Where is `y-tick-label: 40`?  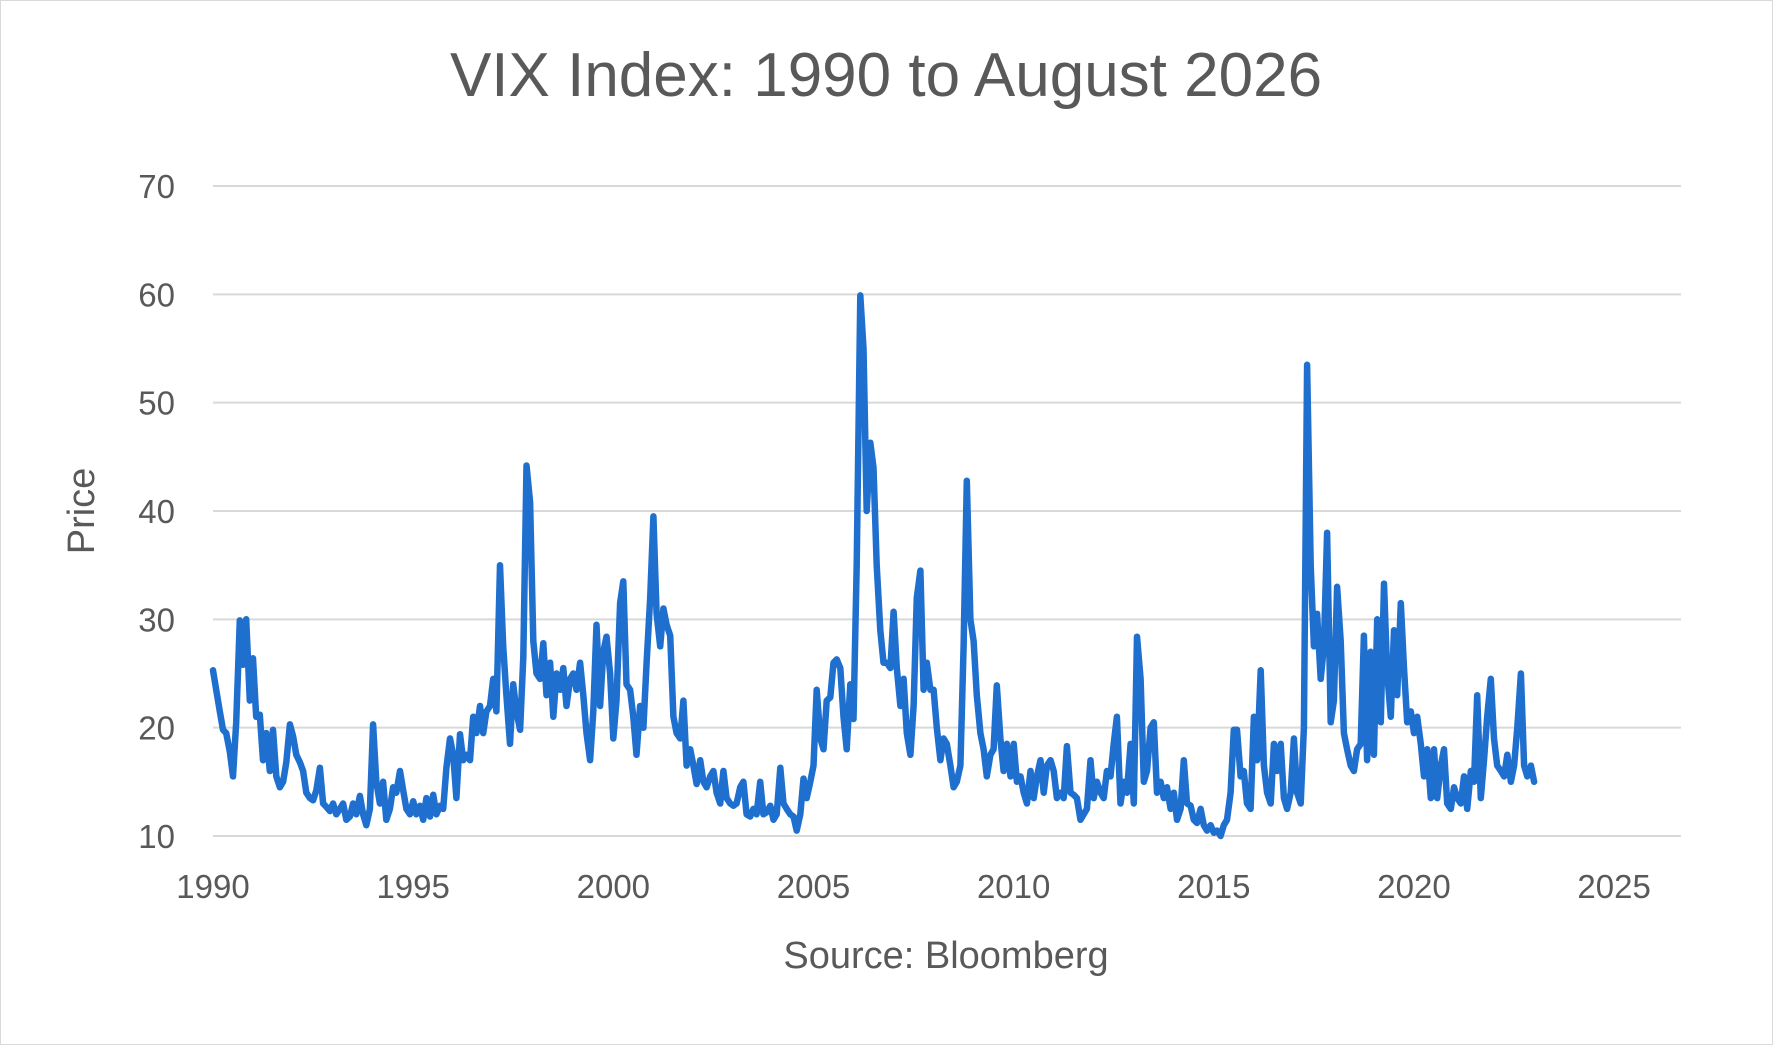 y-tick-label: 40 is located at coordinates (156, 511).